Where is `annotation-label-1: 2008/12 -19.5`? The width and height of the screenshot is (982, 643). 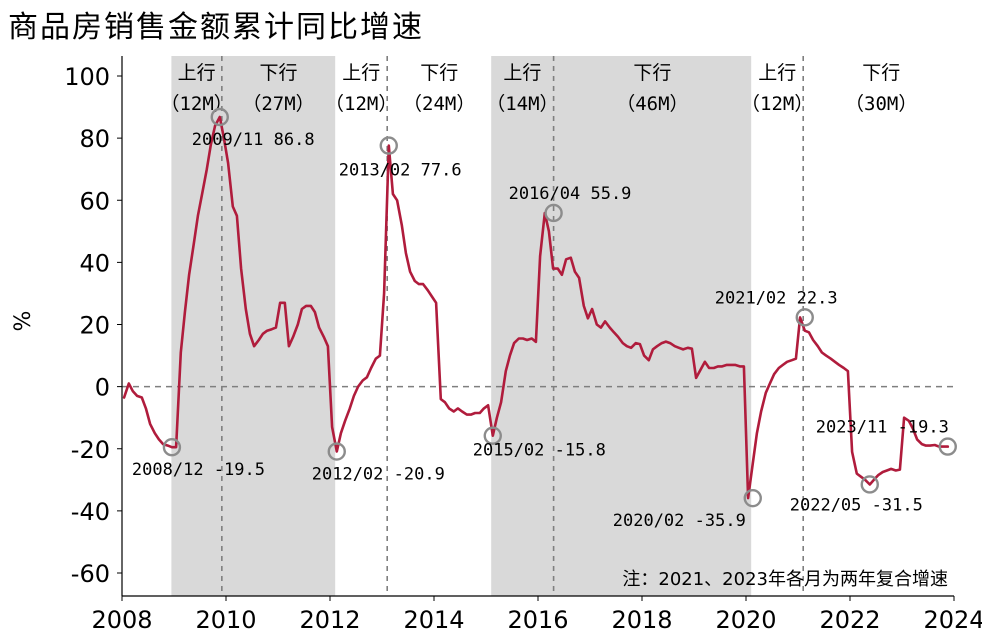 annotation-label-1: 2008/12 -19.5 is located at coordinates (198, 470).